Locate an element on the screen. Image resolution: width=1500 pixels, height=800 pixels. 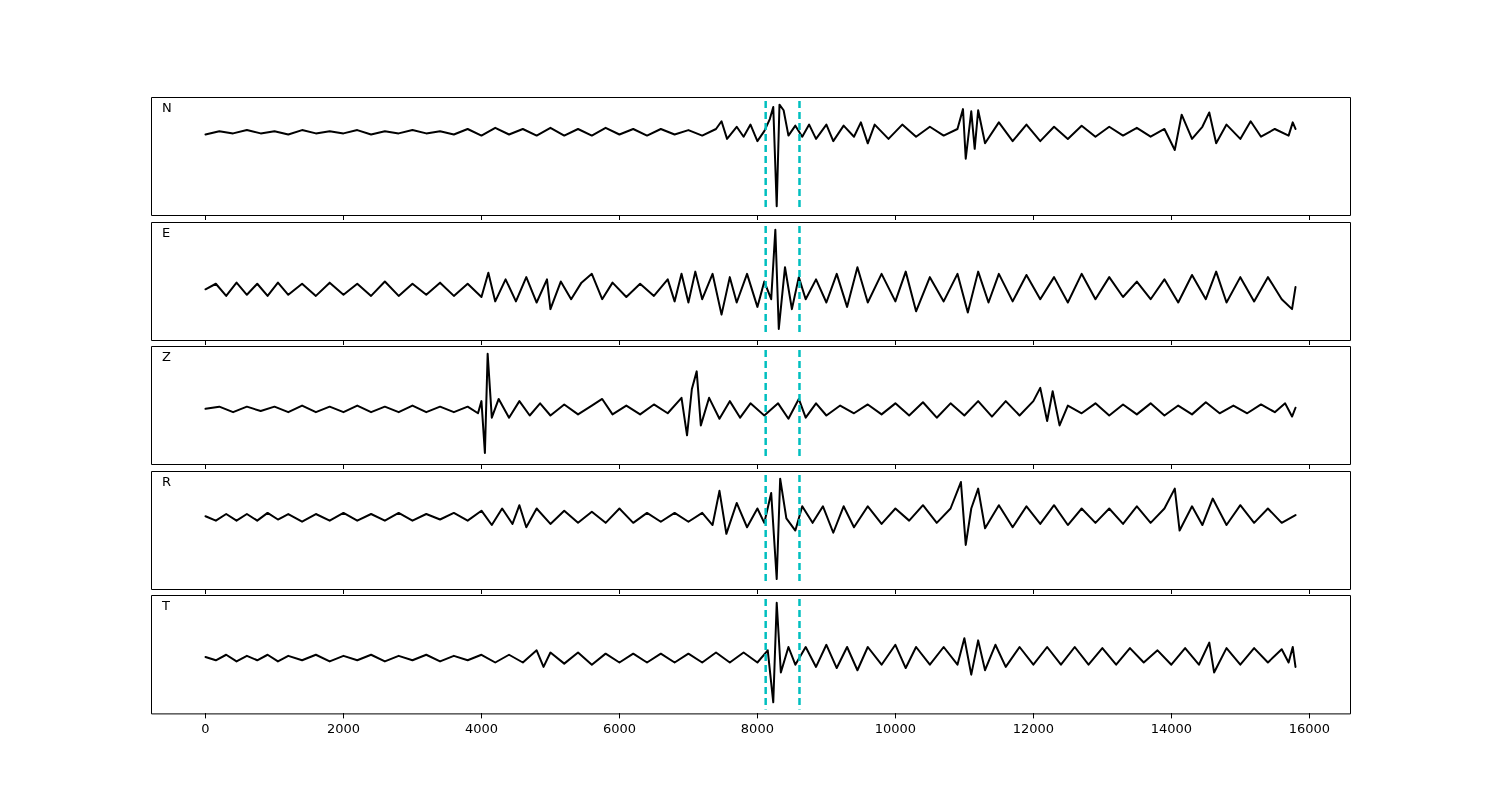
annotation: Z is located at coordinates (166, 356).